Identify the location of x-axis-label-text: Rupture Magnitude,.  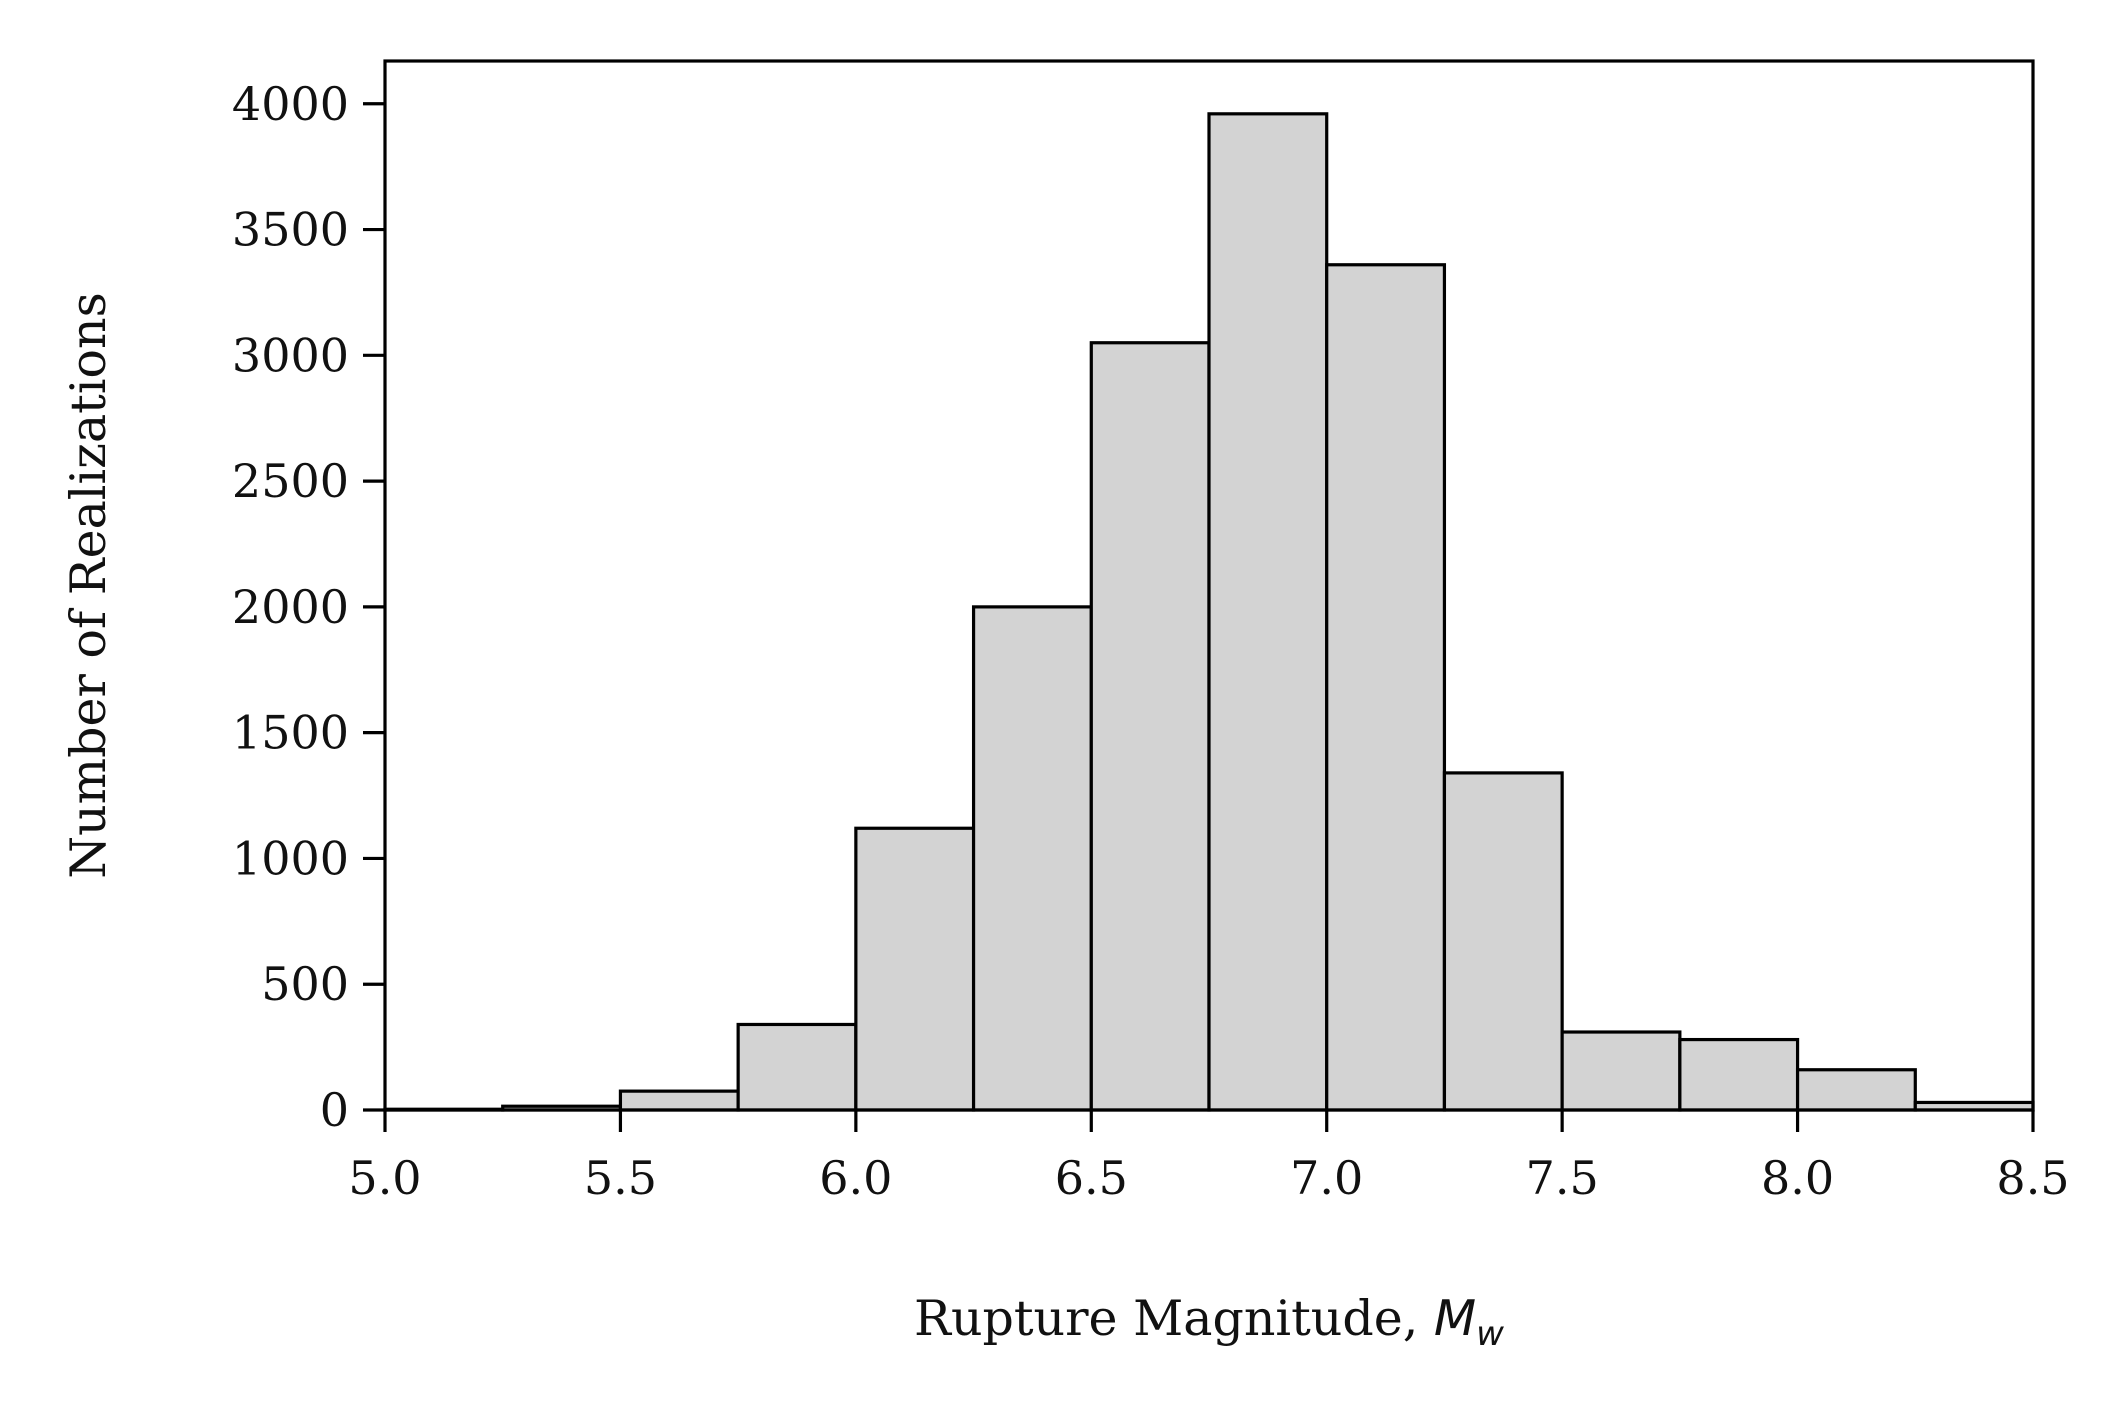
(1174, 1318).